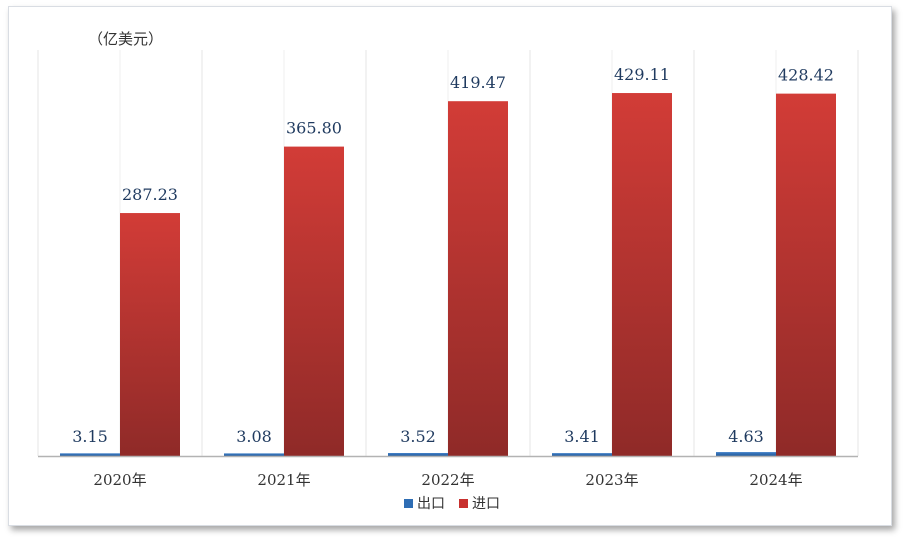  Describe the element at coordinates (463, 503) in the screenshot. I see `legend-swatch-import` at that location.